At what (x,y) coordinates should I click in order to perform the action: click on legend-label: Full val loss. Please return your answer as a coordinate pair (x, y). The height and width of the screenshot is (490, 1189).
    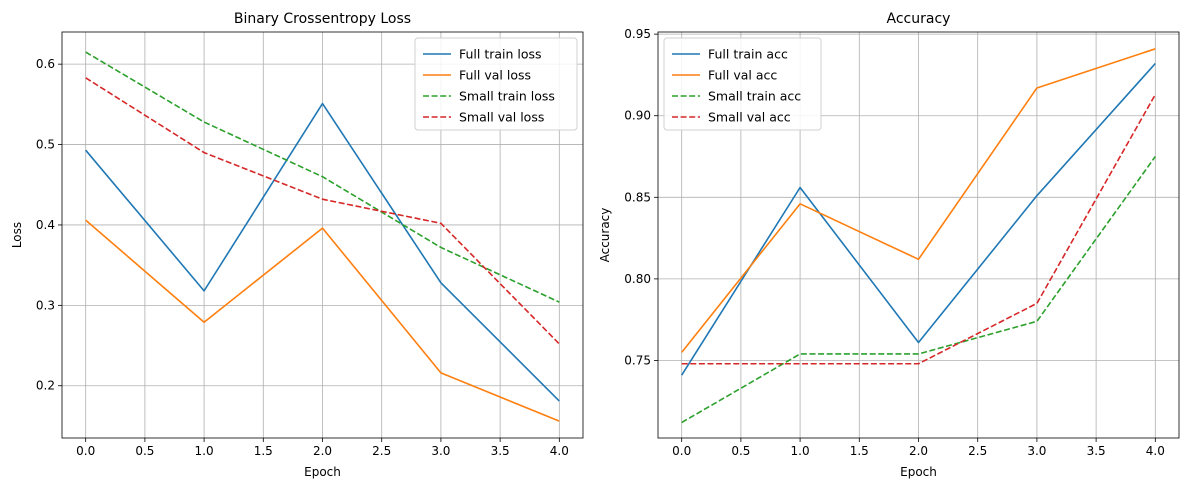
    Looking at the image, I should click on (495, 75).